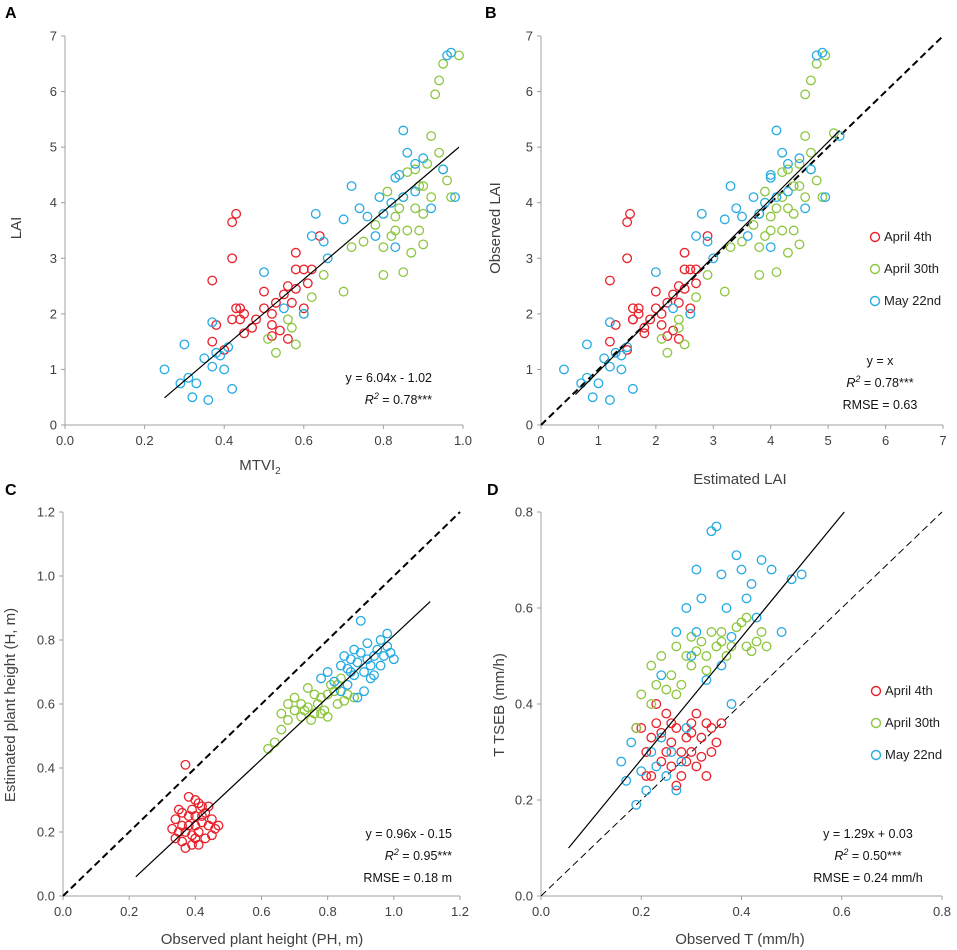 The width and height of the screenshot is (957, 950). I want to click on x-axis-label-c: Observed plant height (PH, m), so click(262, 939).